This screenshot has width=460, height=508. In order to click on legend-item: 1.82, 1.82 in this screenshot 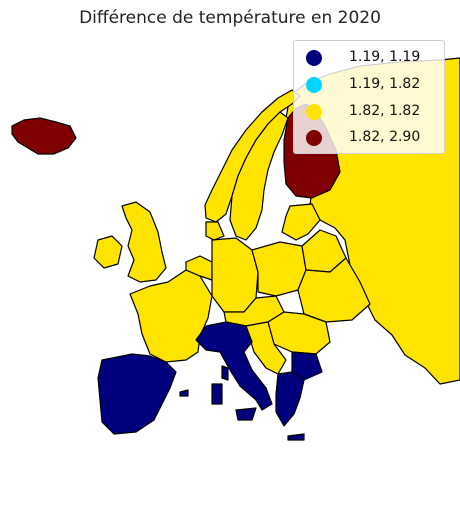, I will do `click(369, 112)`.